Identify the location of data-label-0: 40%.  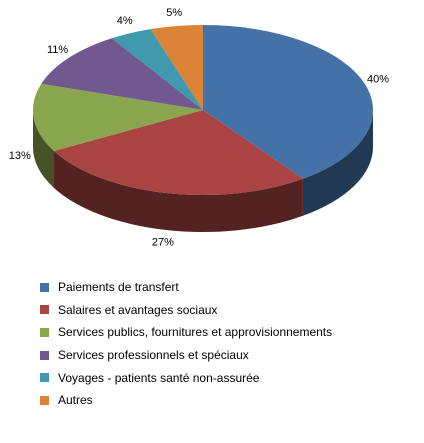
(378, 80).